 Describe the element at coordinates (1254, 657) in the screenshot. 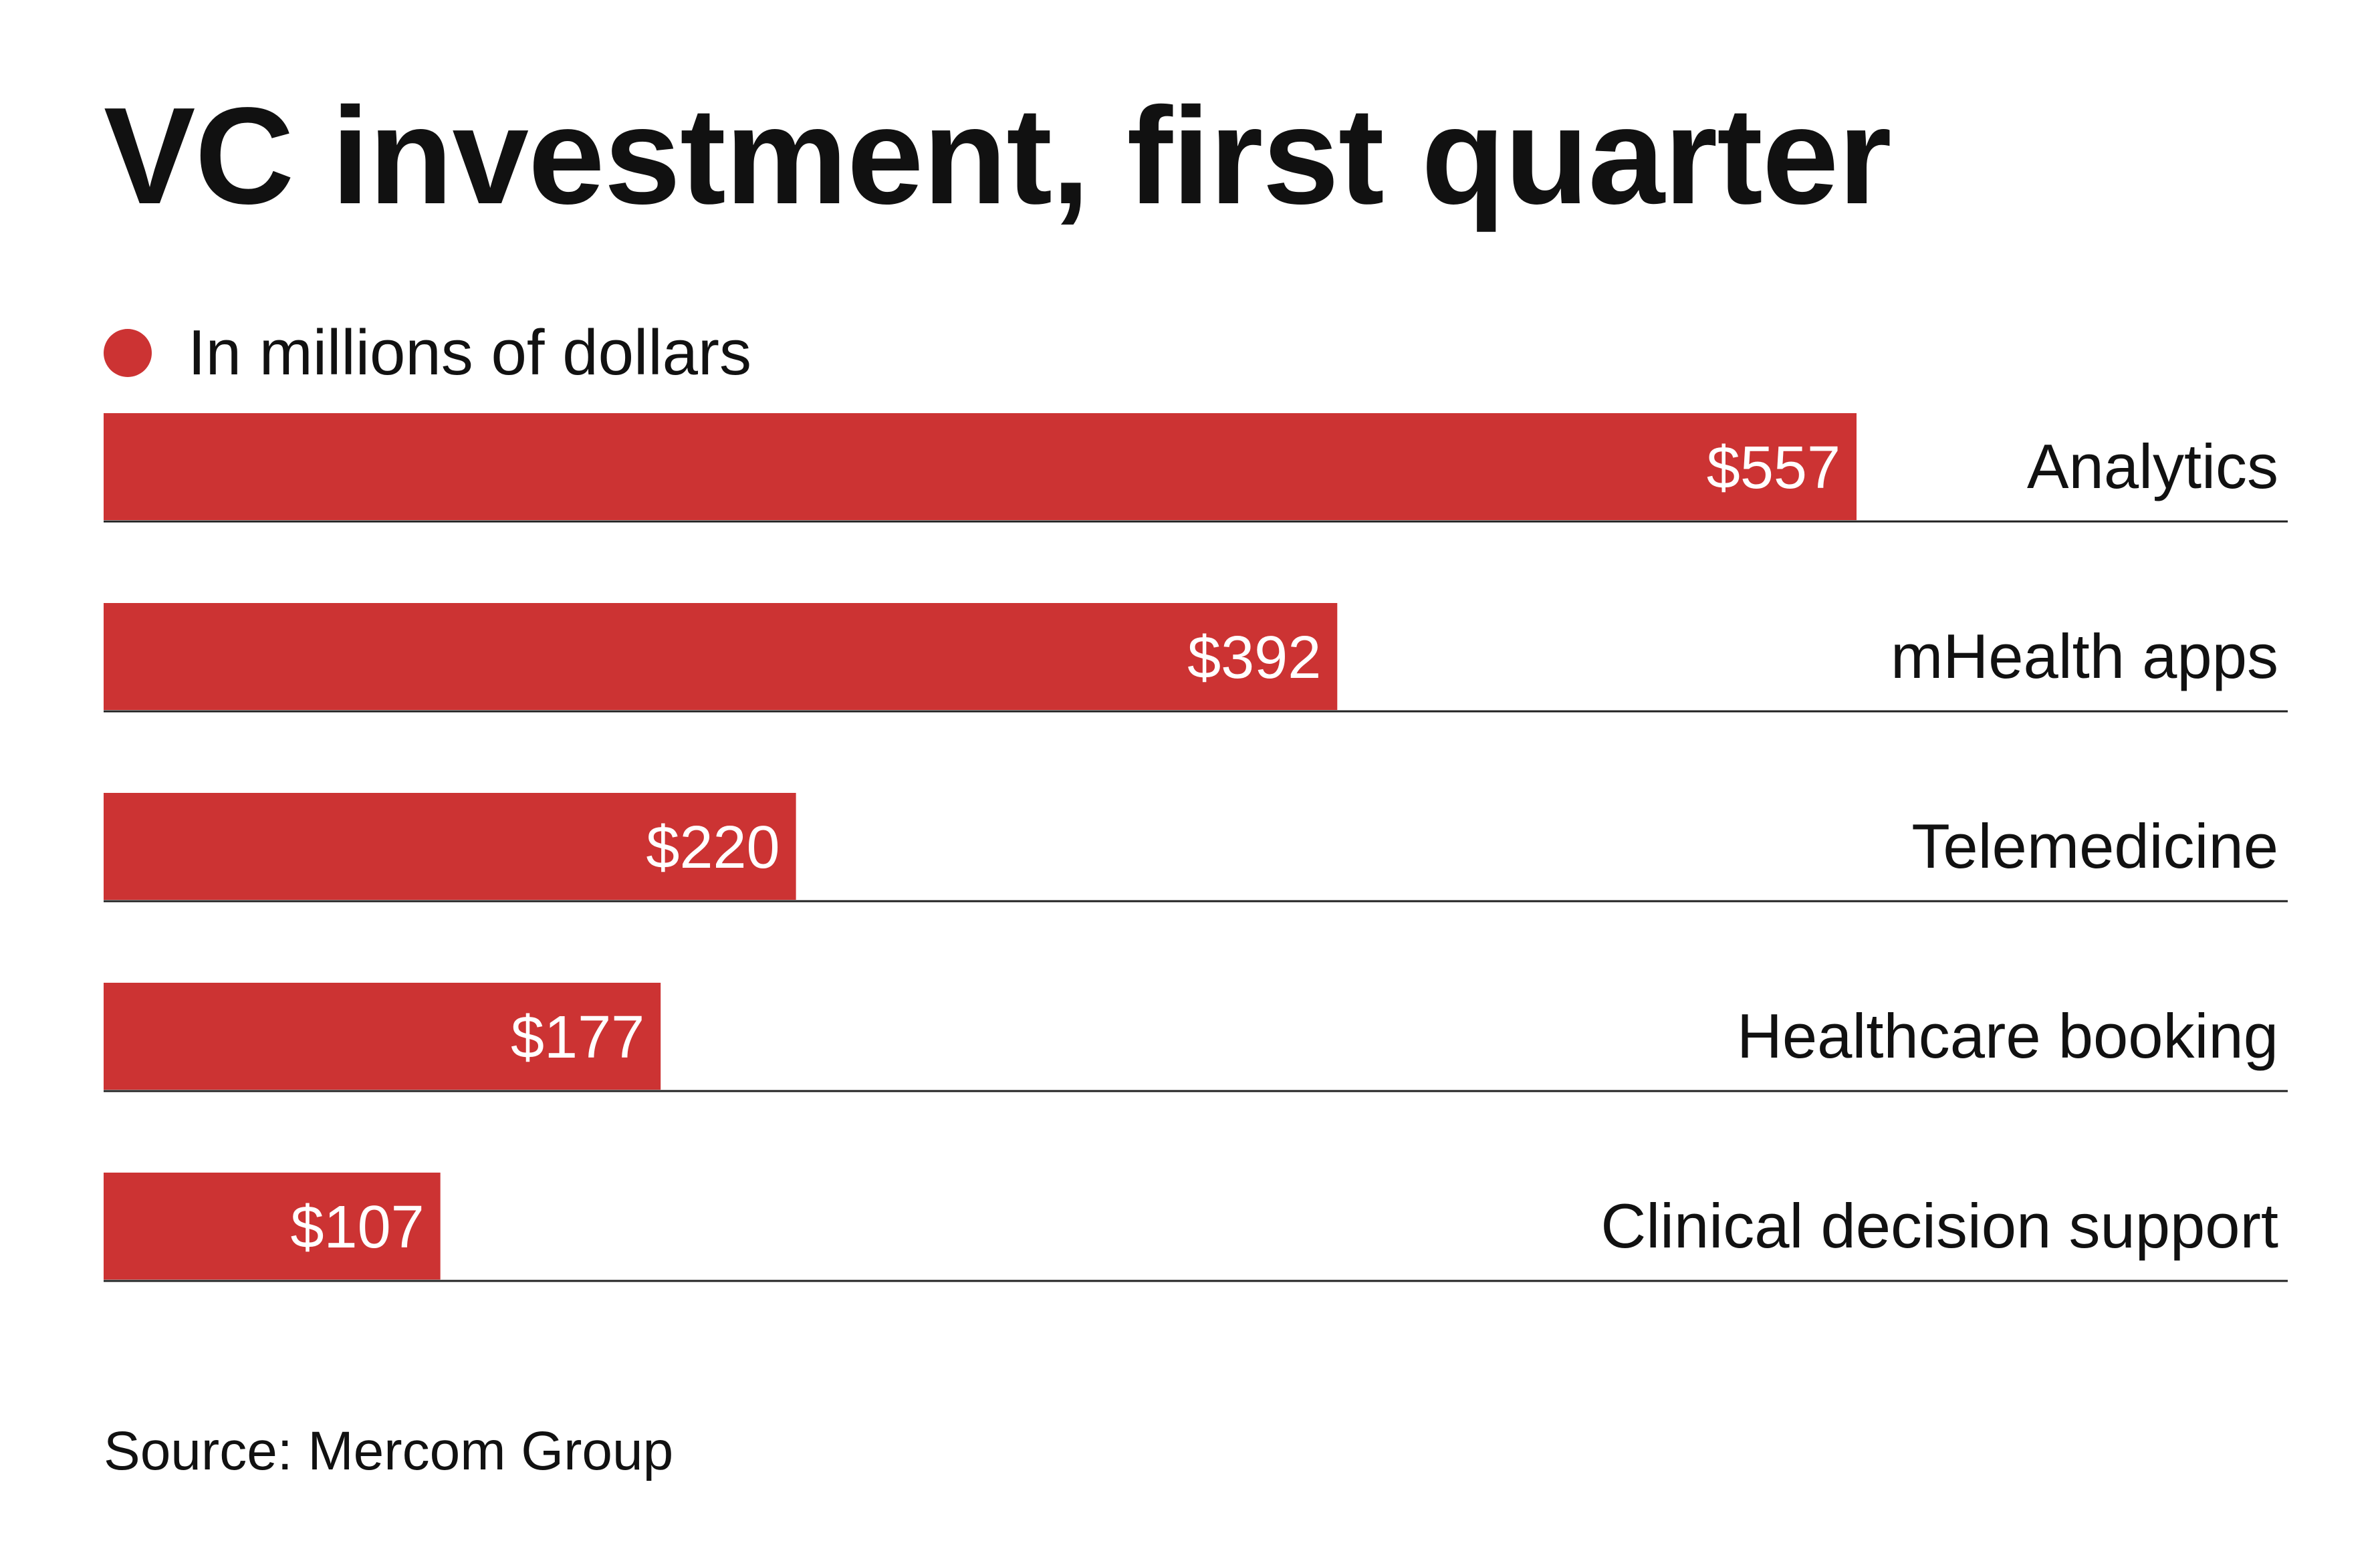

I see `bar-value-label: $392` at that location.